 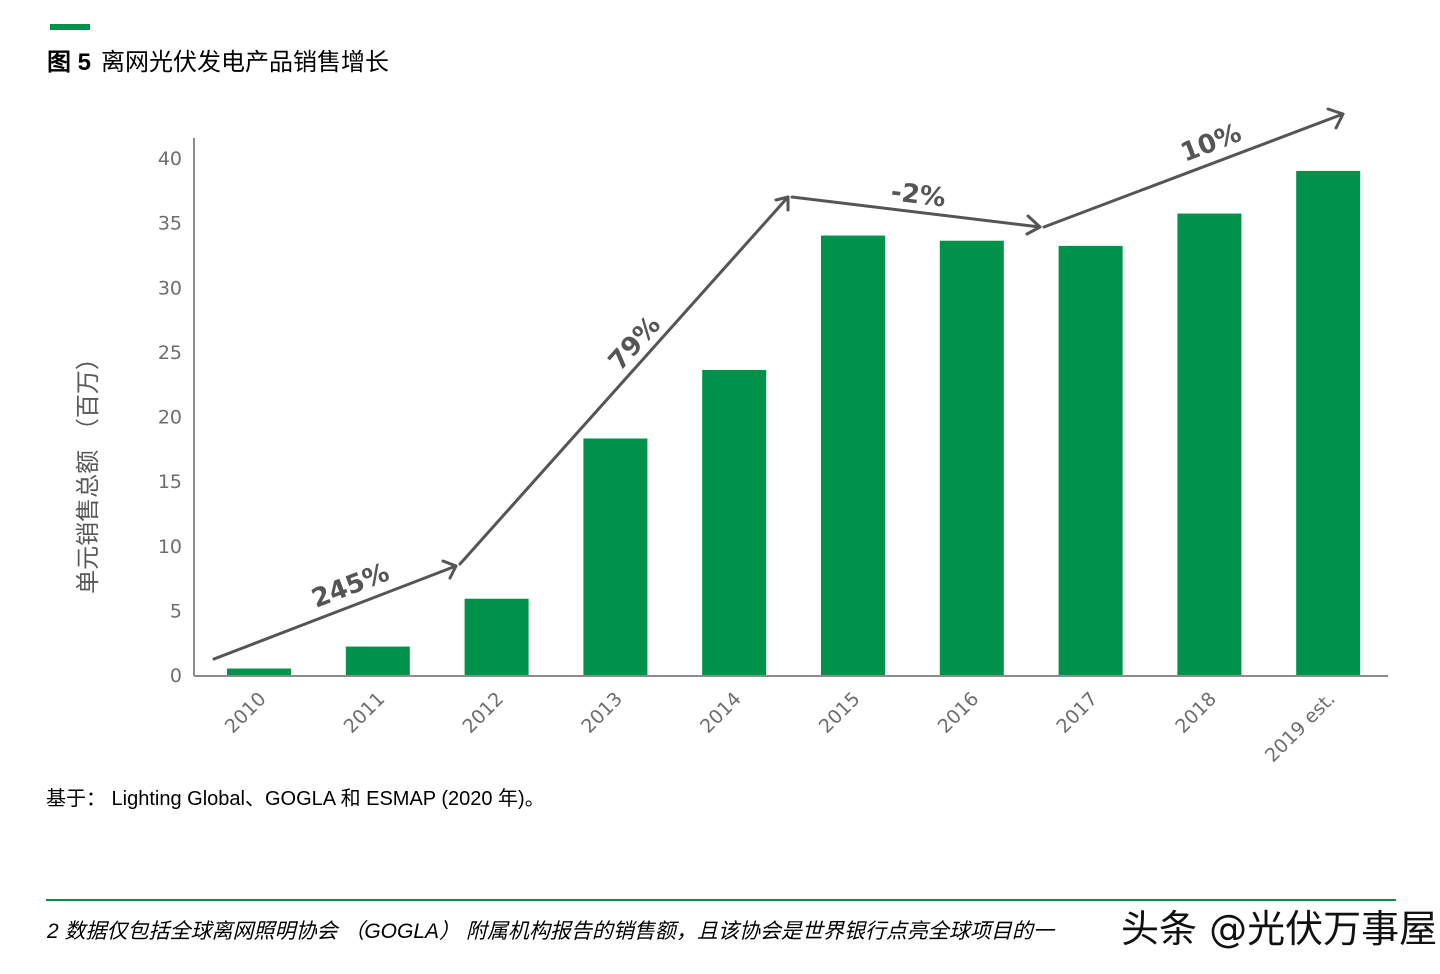 I want to click on bar-2010, so click(x=259, y=671).